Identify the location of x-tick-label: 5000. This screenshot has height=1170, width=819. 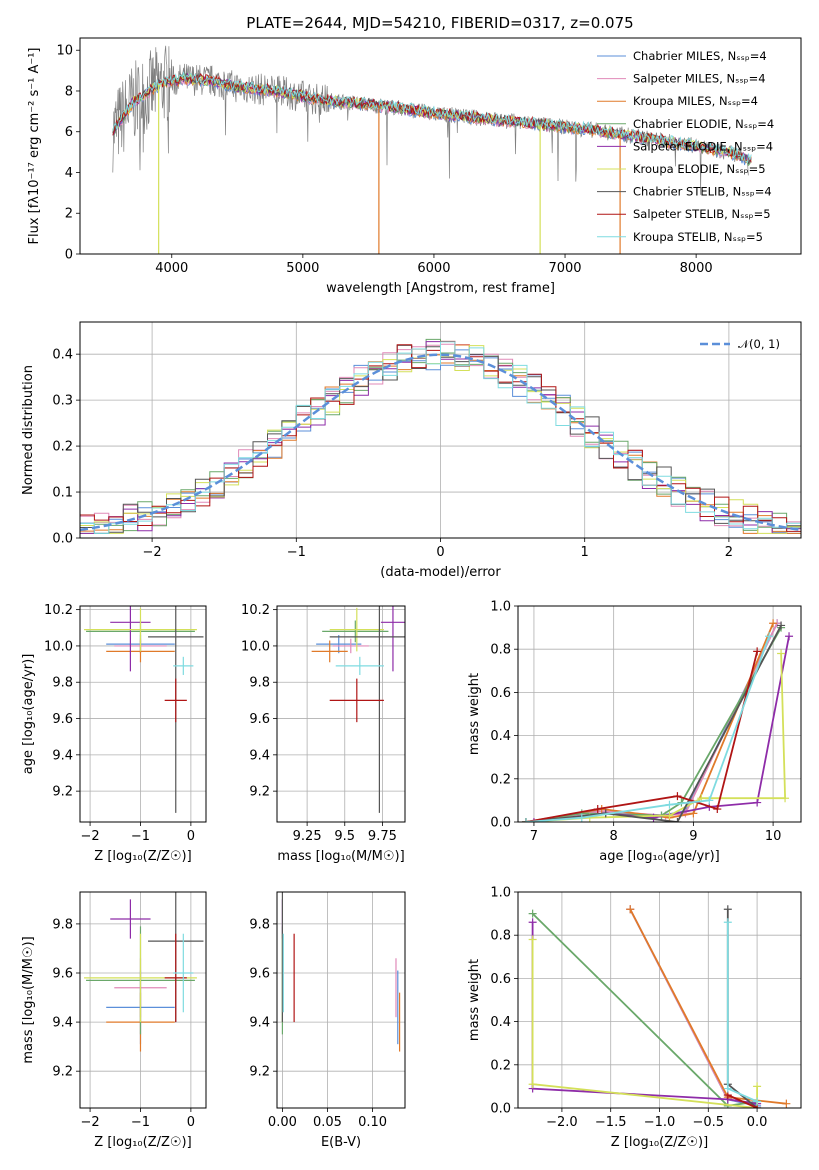
(302, 268).